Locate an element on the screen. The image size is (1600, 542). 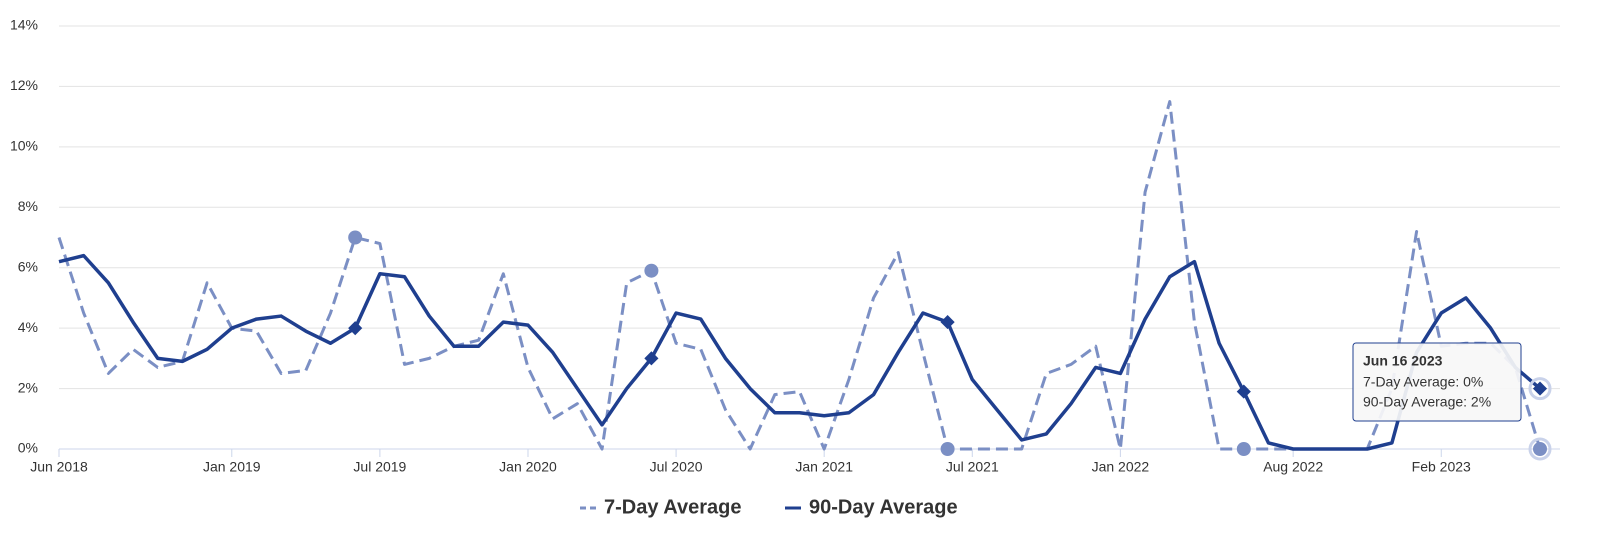
y-tick-label: 6% is located at coordinates (28, 266).